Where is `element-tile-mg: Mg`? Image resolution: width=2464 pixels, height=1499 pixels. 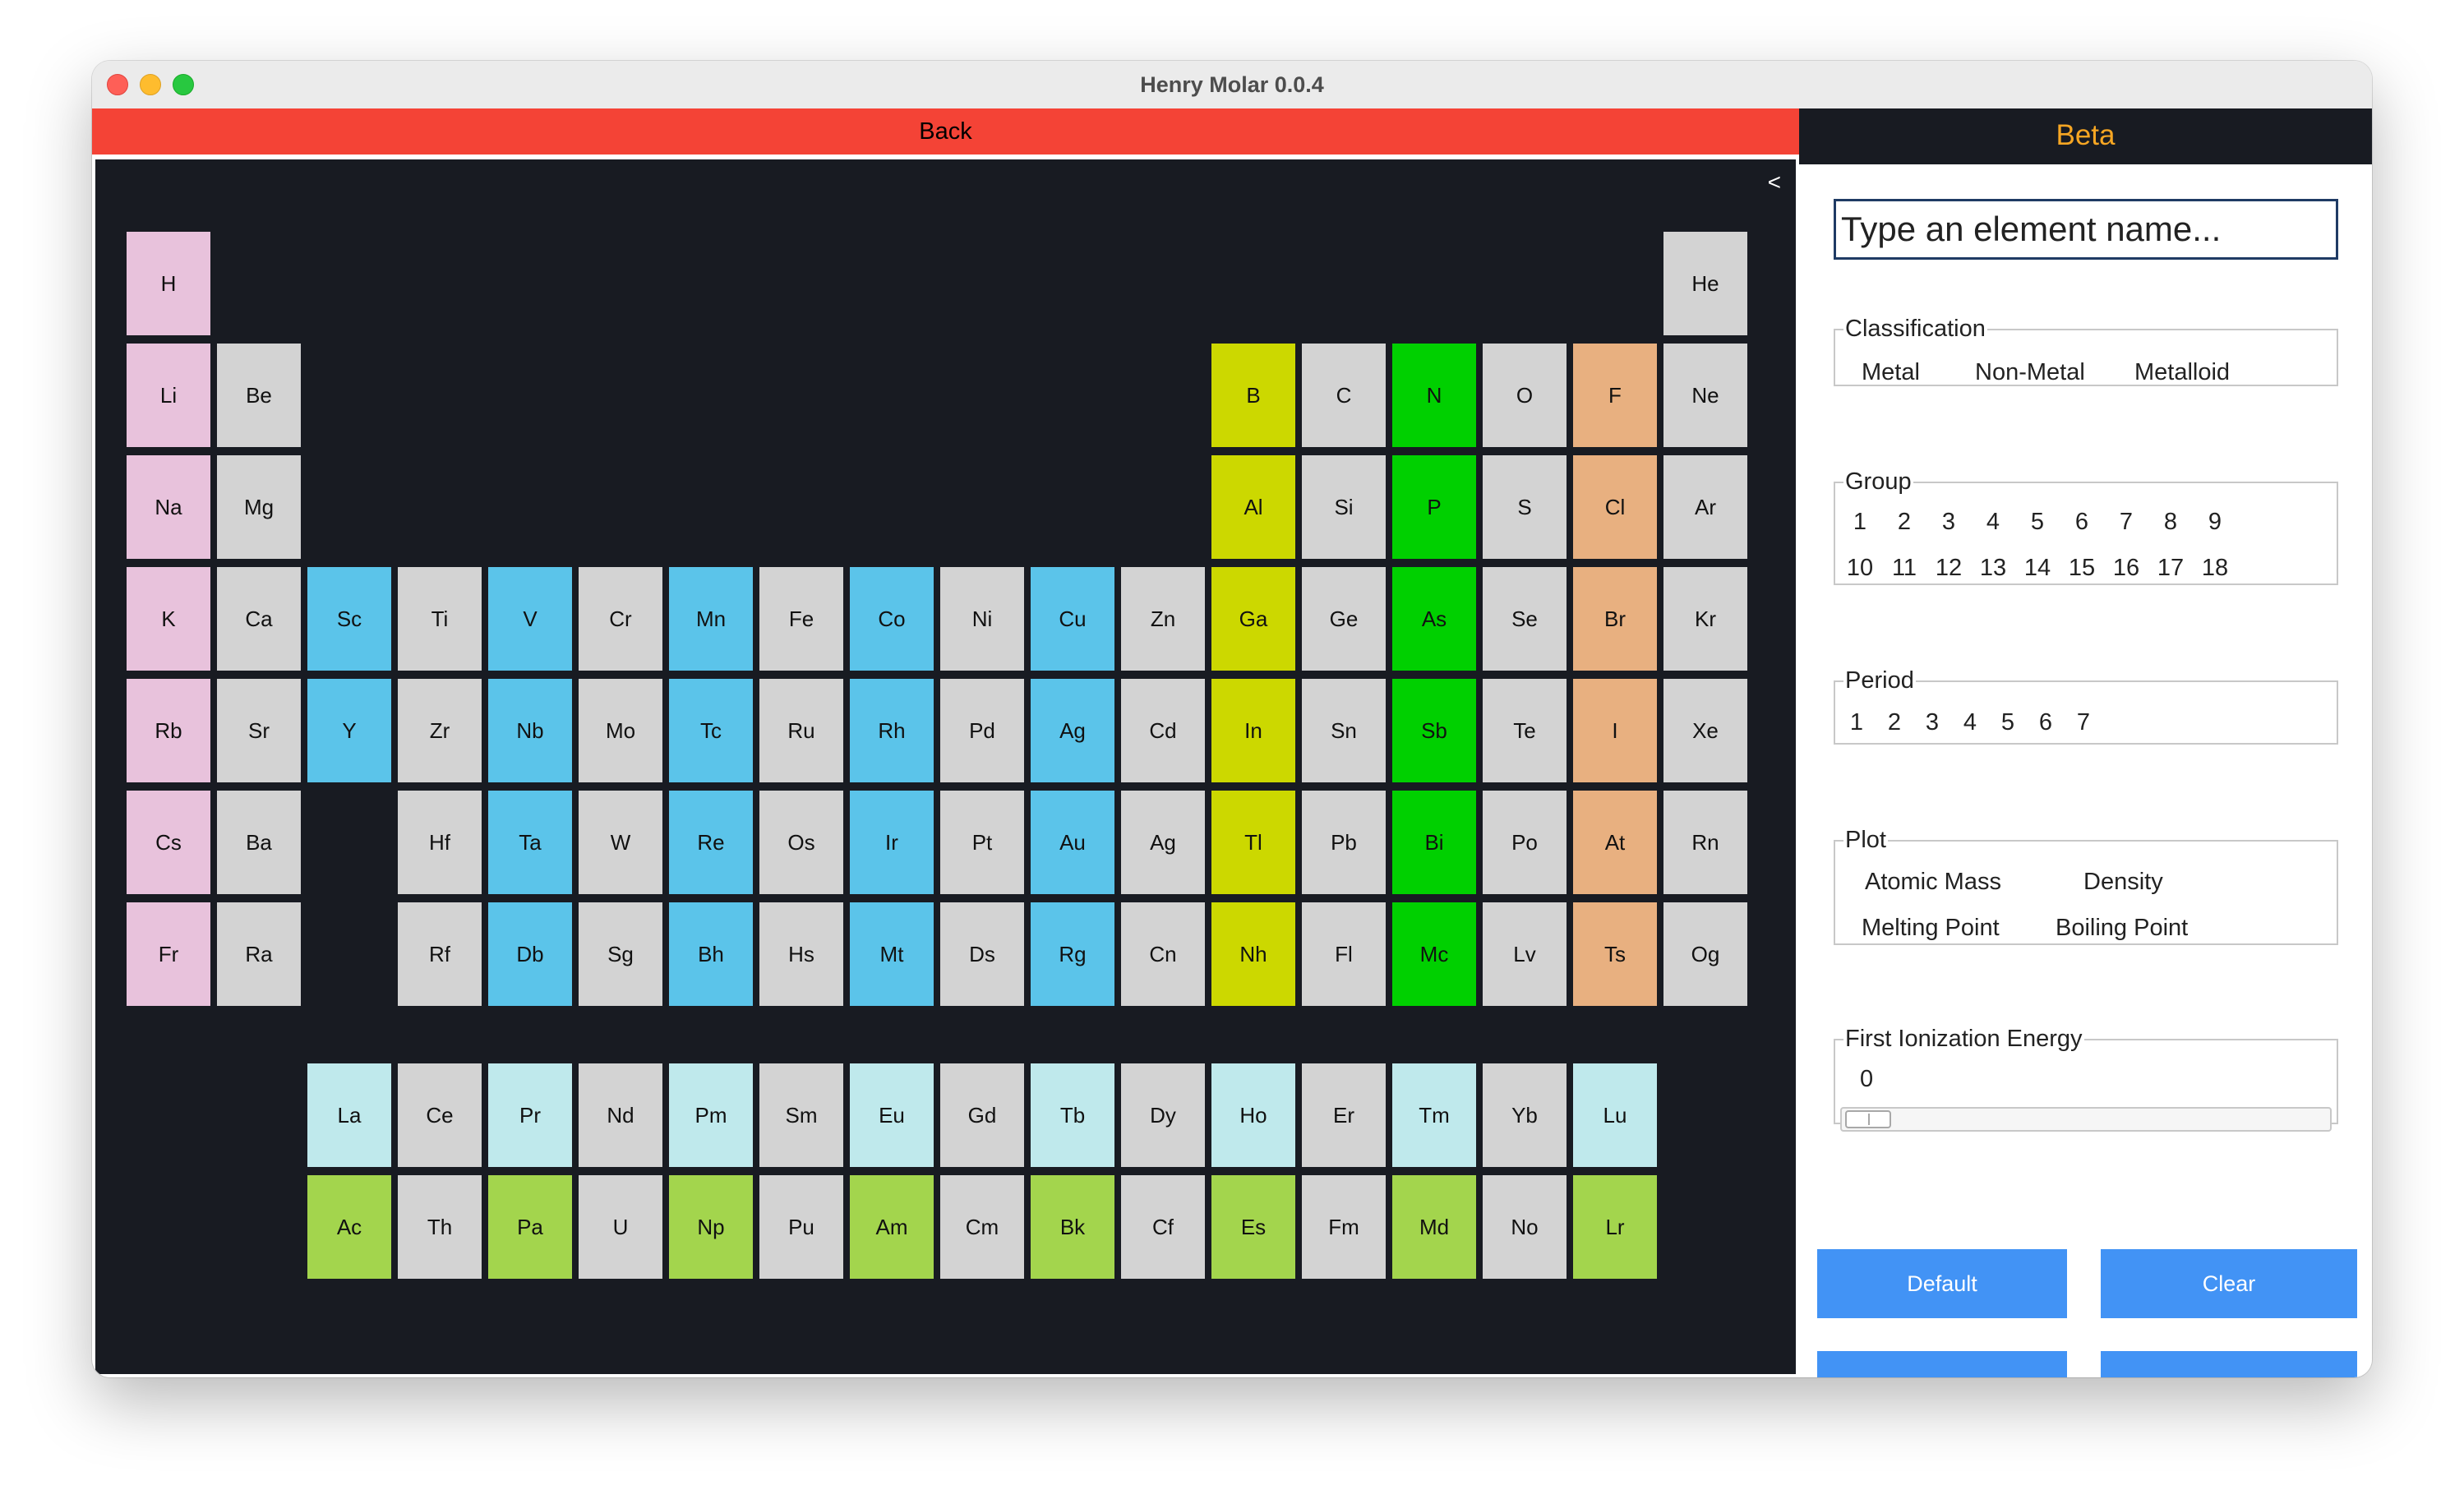
element-tile-mg: Mg is located at coordinates (259, 507).